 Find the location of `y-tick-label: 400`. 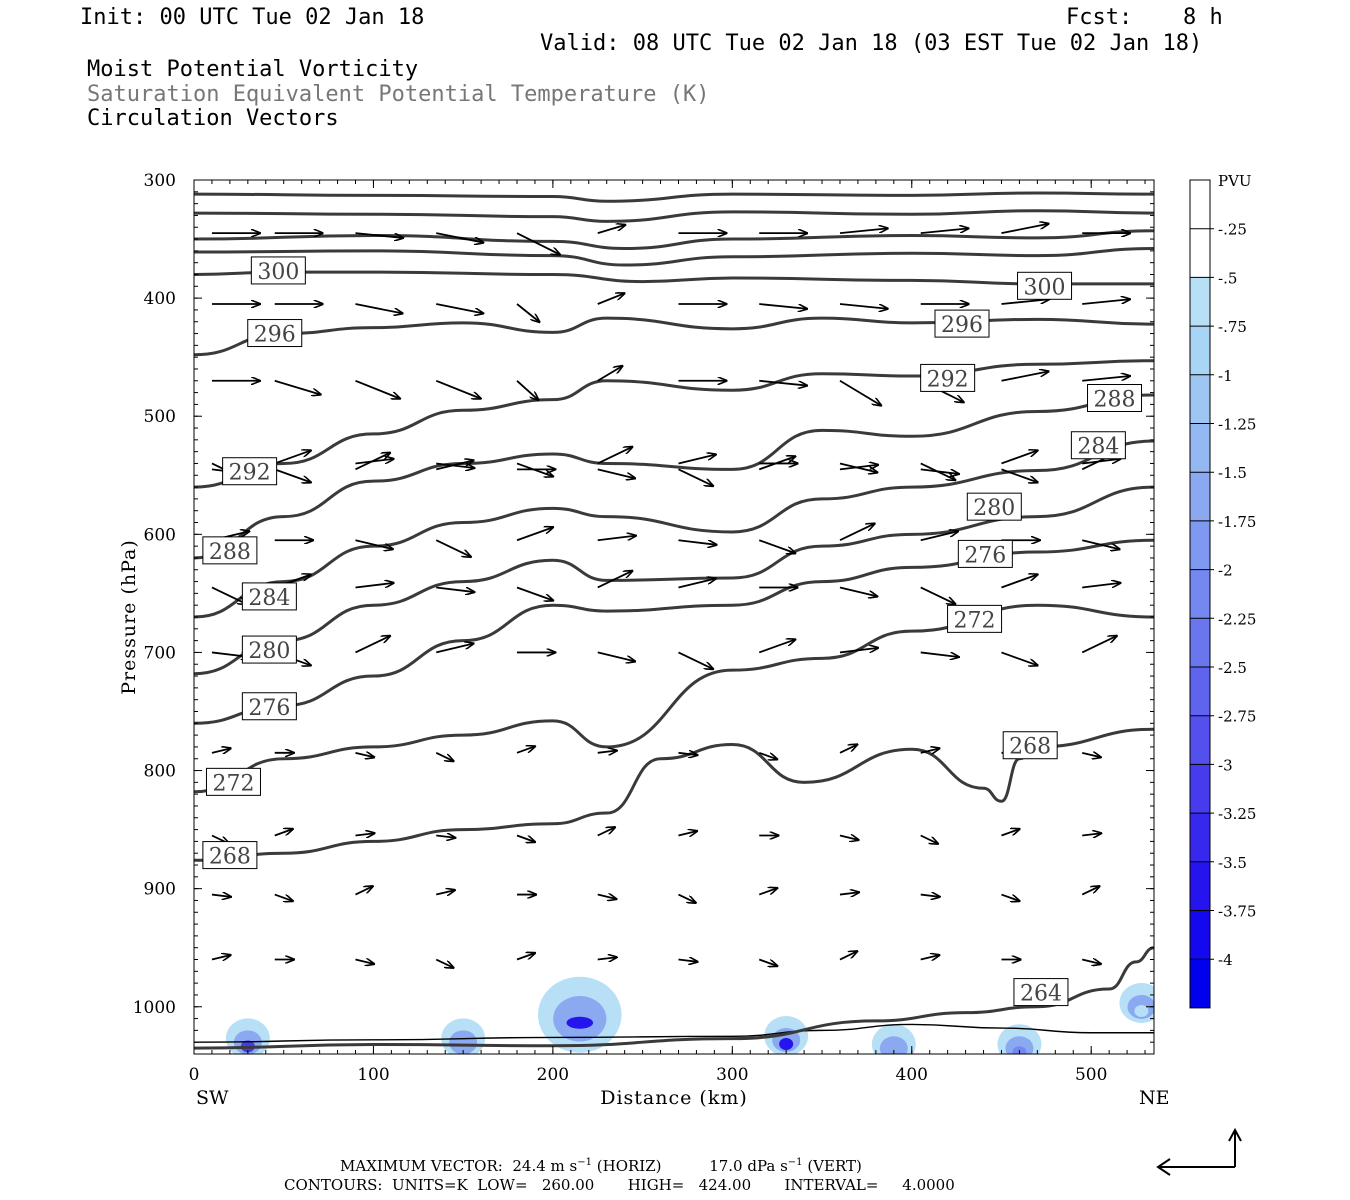

y-tick-label: 400 is located at coordinates (160, 299).